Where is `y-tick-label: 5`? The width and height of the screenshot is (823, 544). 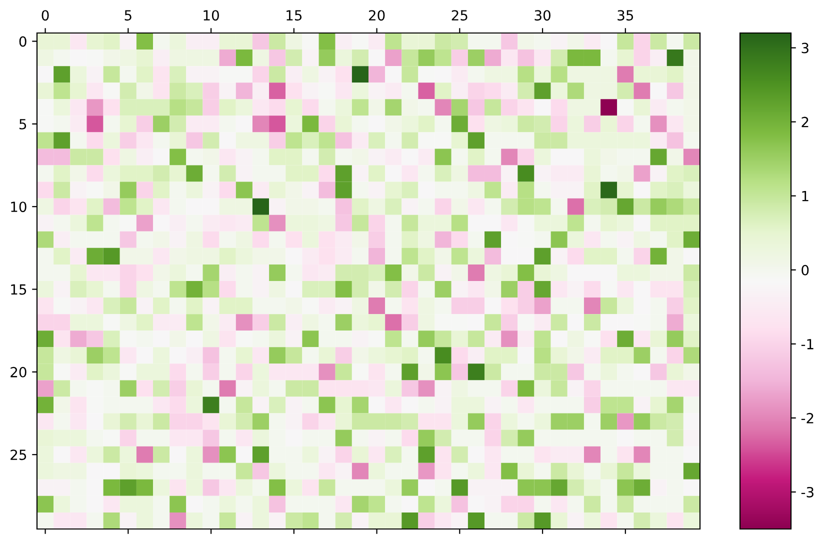 y-tick-label: 5 is located at coordinates (23, 124).